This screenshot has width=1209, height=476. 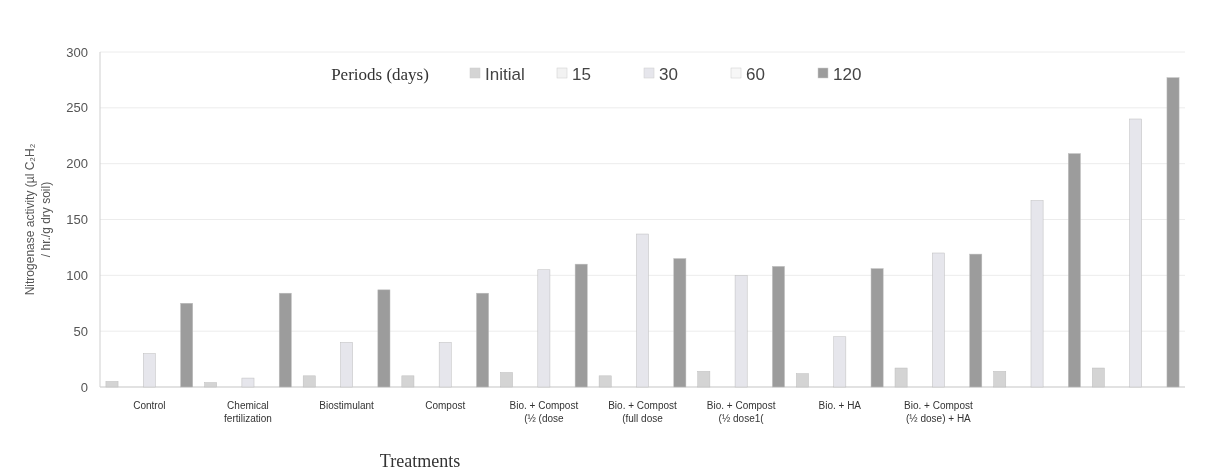 I want to click on y-axis-title: Nitrogenase activity (µl C₂H₂ / hr./g dry soil), so click(x=38, y=219).